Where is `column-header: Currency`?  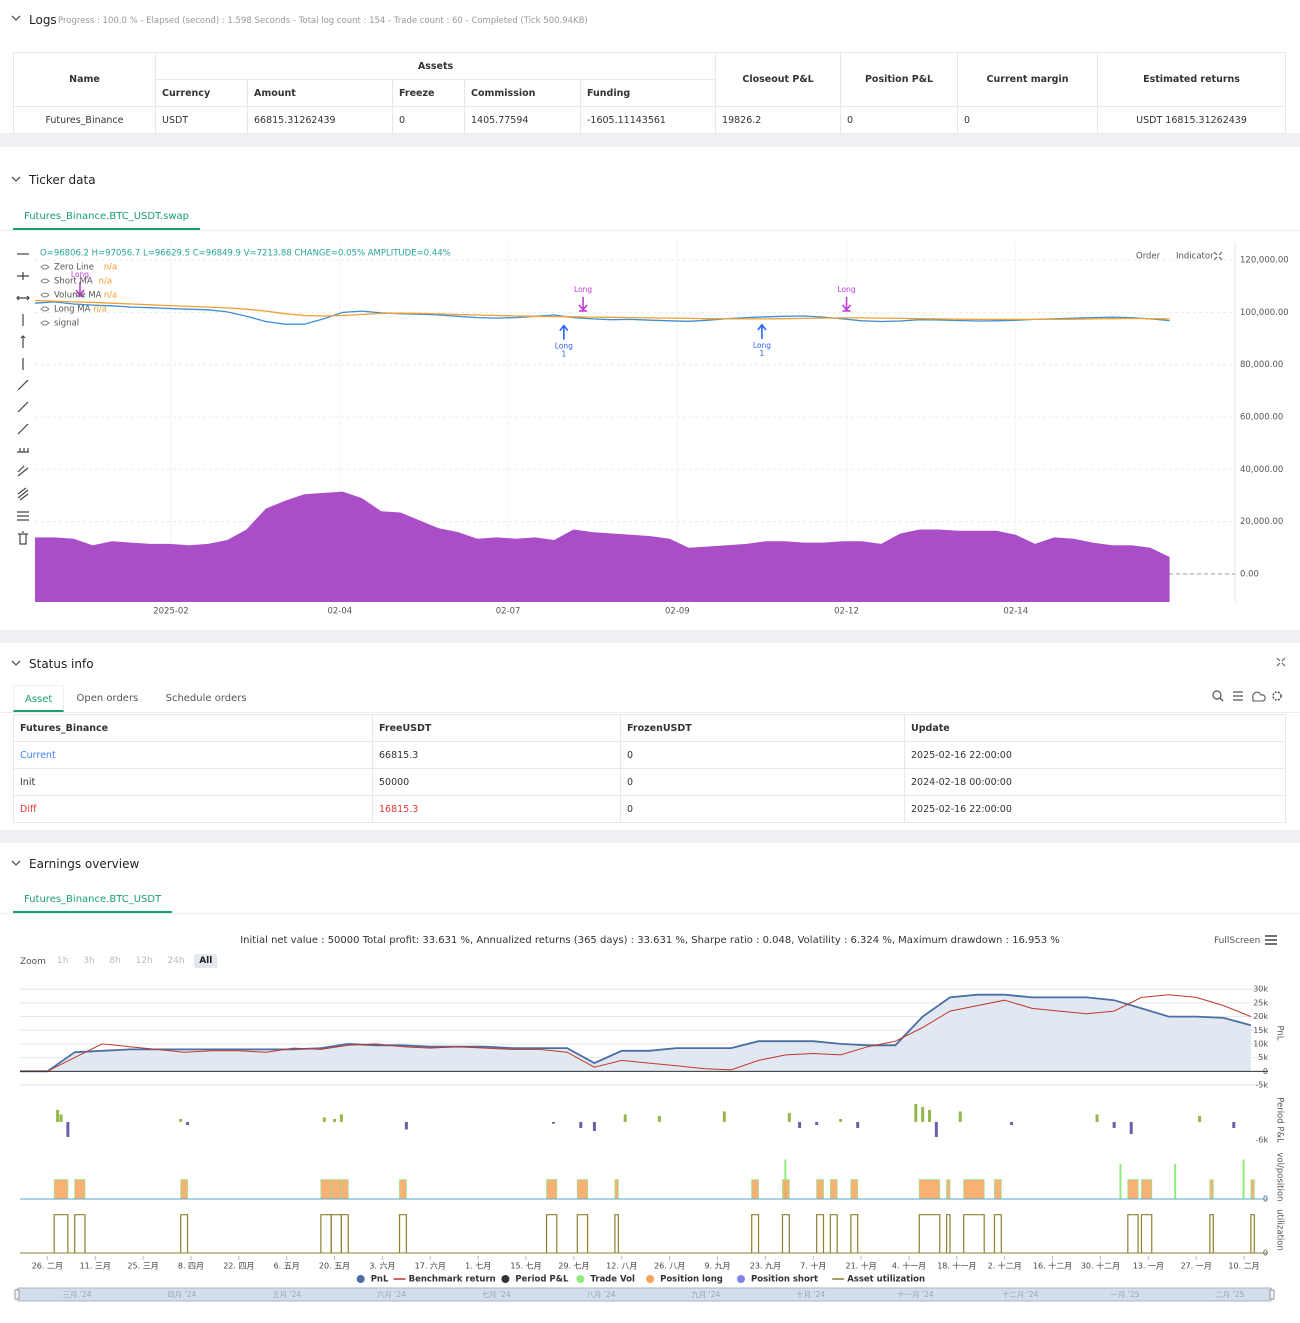
column-header: Currency is located at coordinates (201, 93).